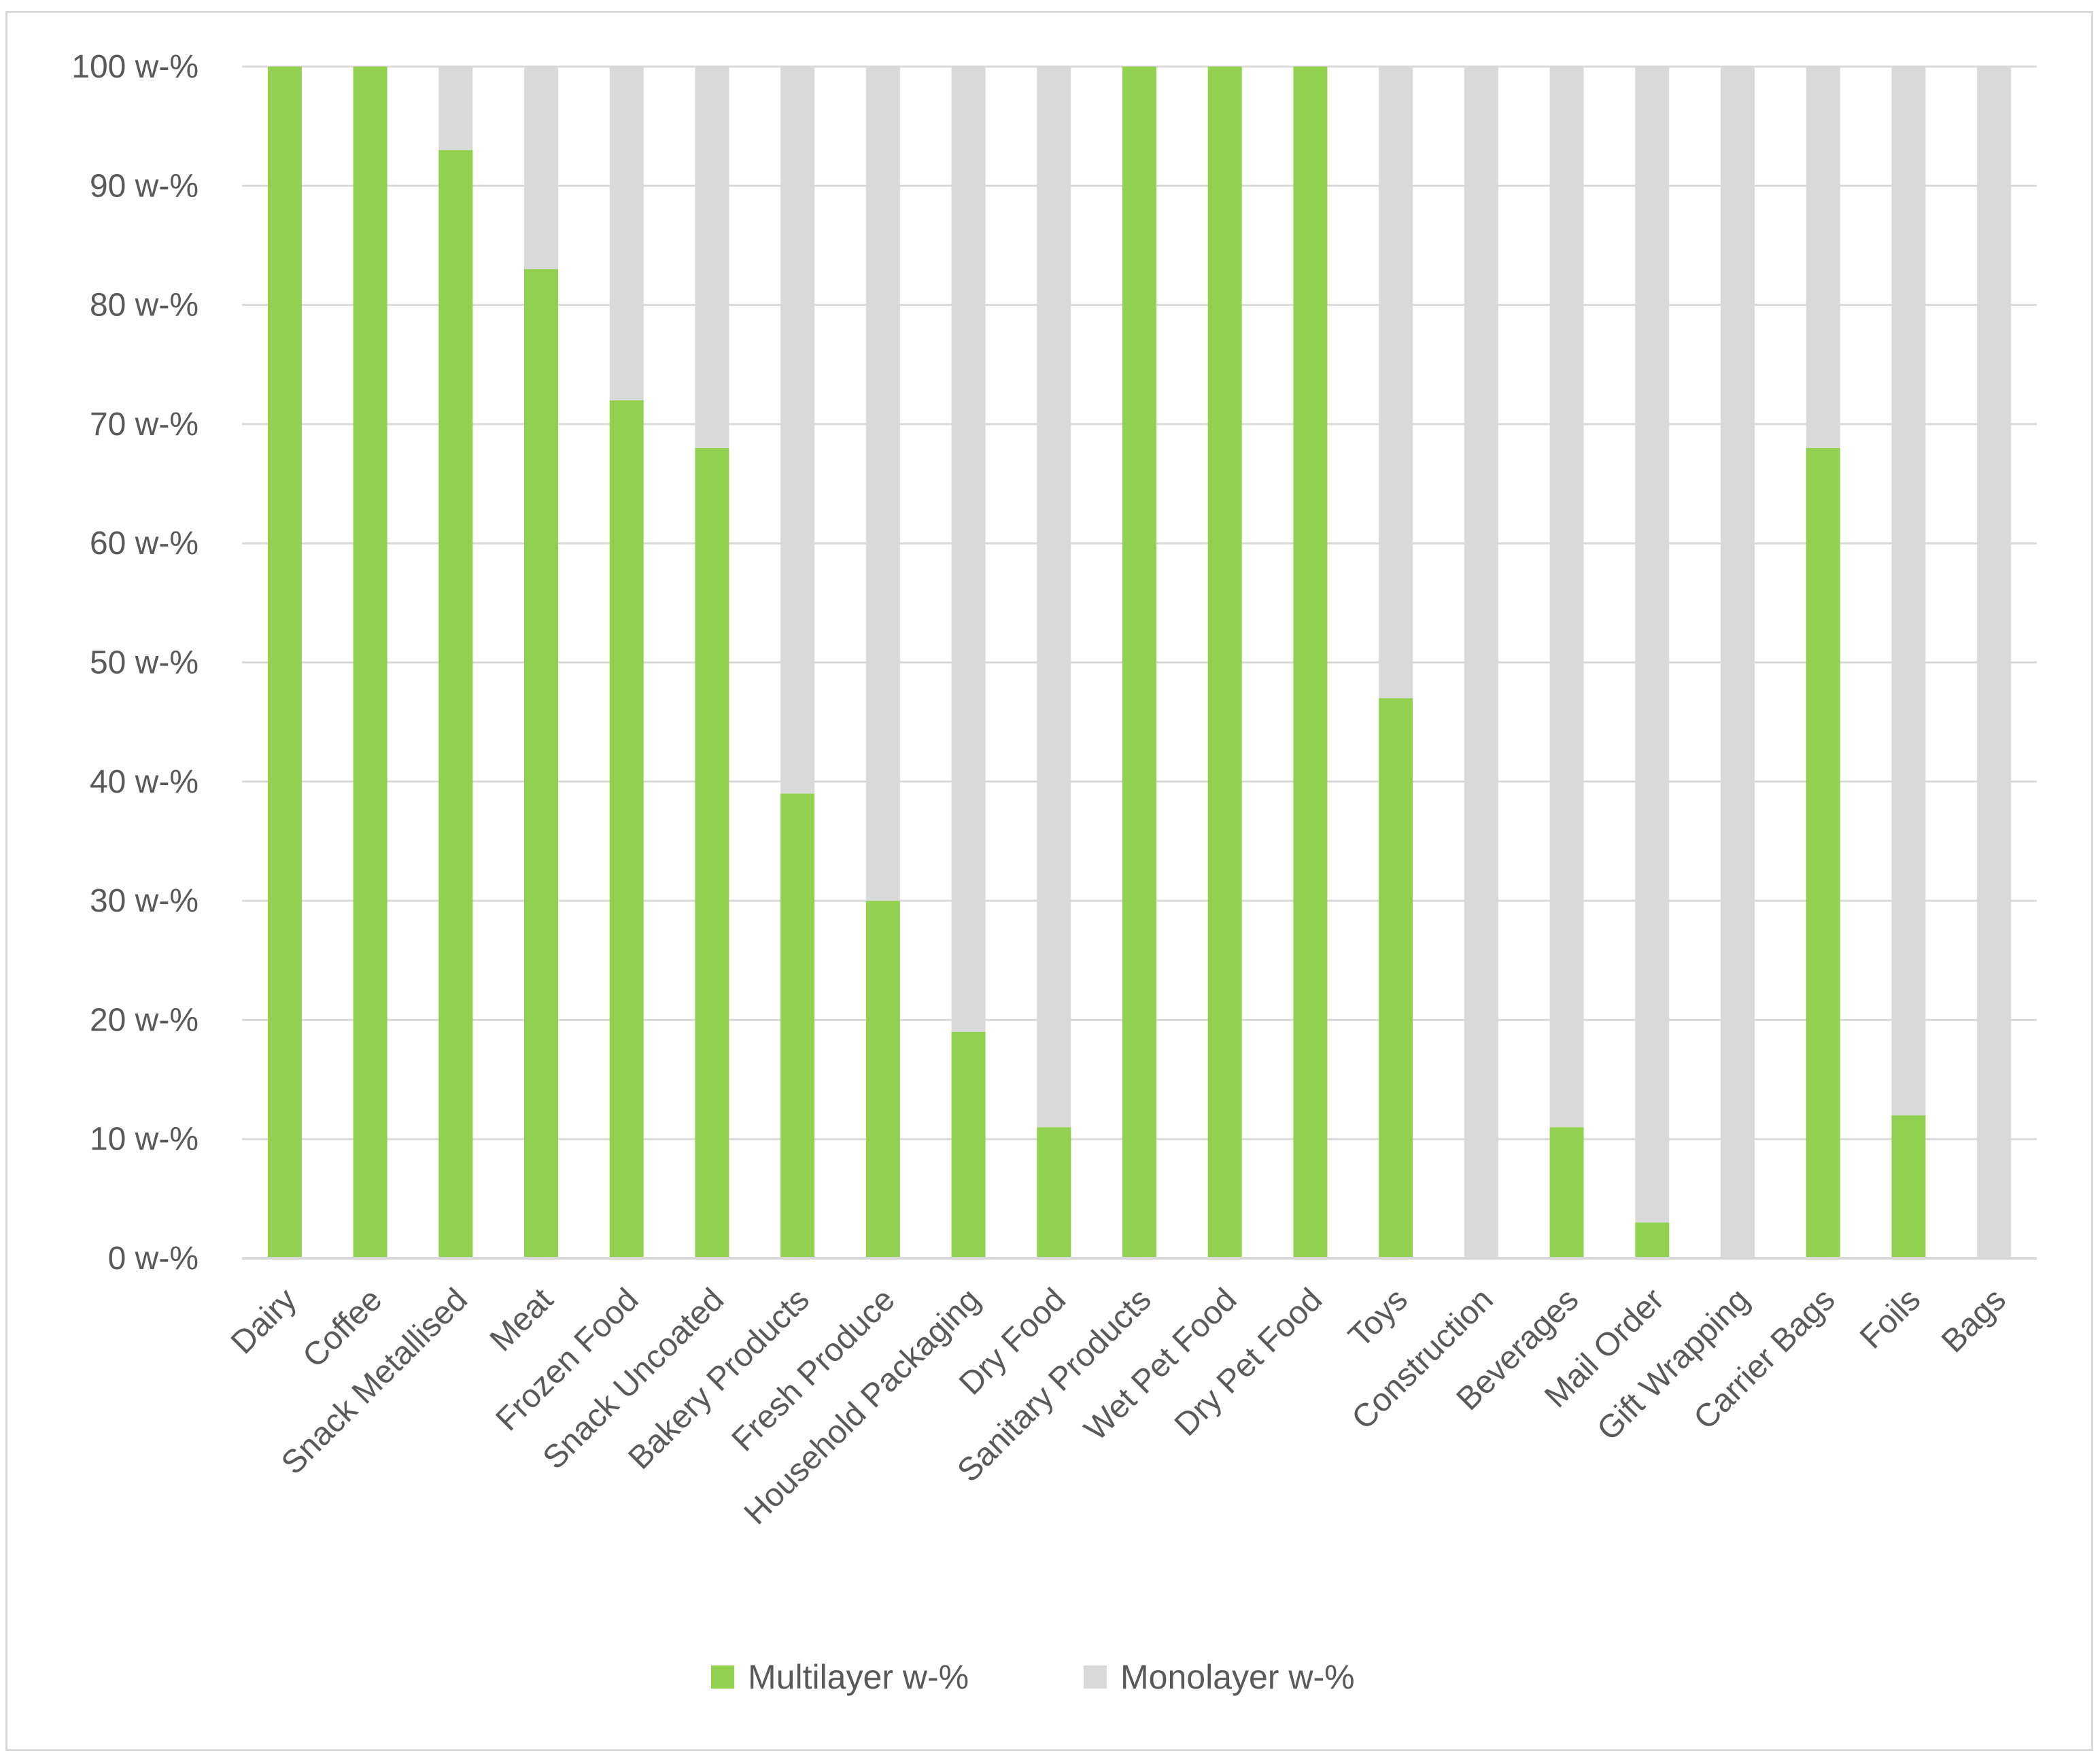 The height and width of the screenshot is (1762, 2100). Describe the element at coordinates (627, 829) in the screenshot. I see `bar-multilayer-frozen-food` at that location.